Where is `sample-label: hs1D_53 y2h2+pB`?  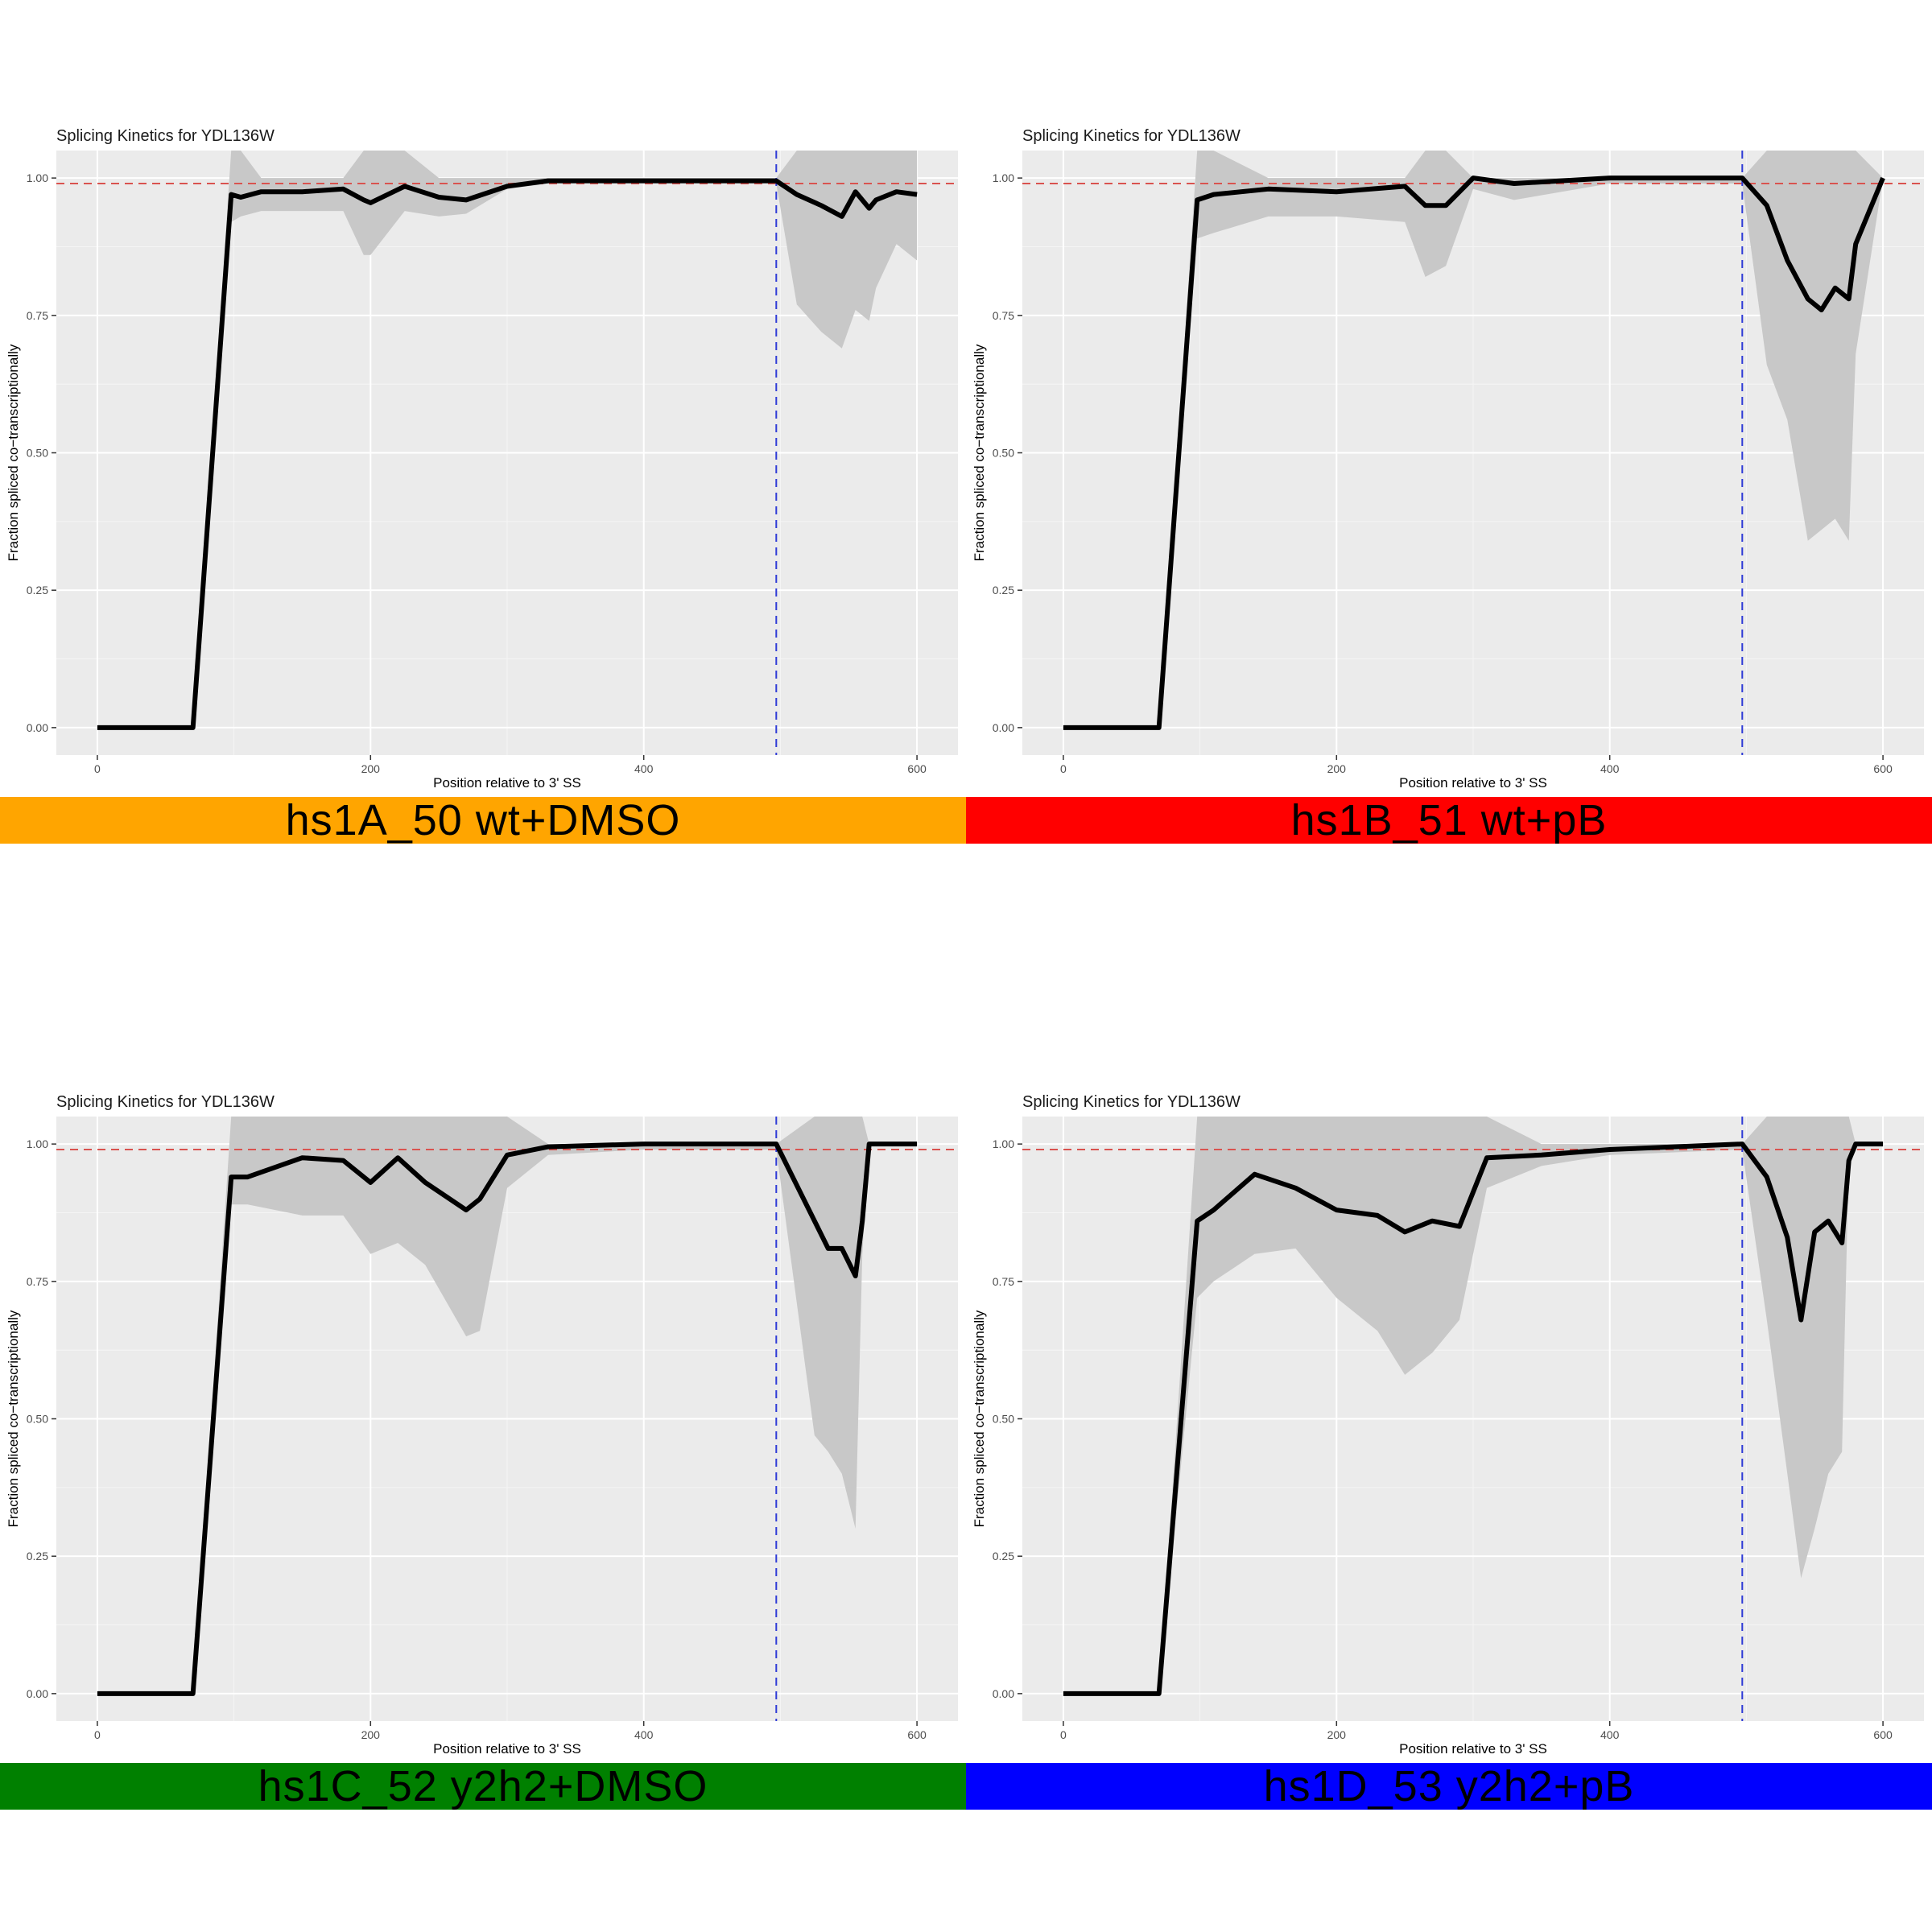
sample-label: hs1D_53 y2h2+pB is located at coordinates (1449, 1786).